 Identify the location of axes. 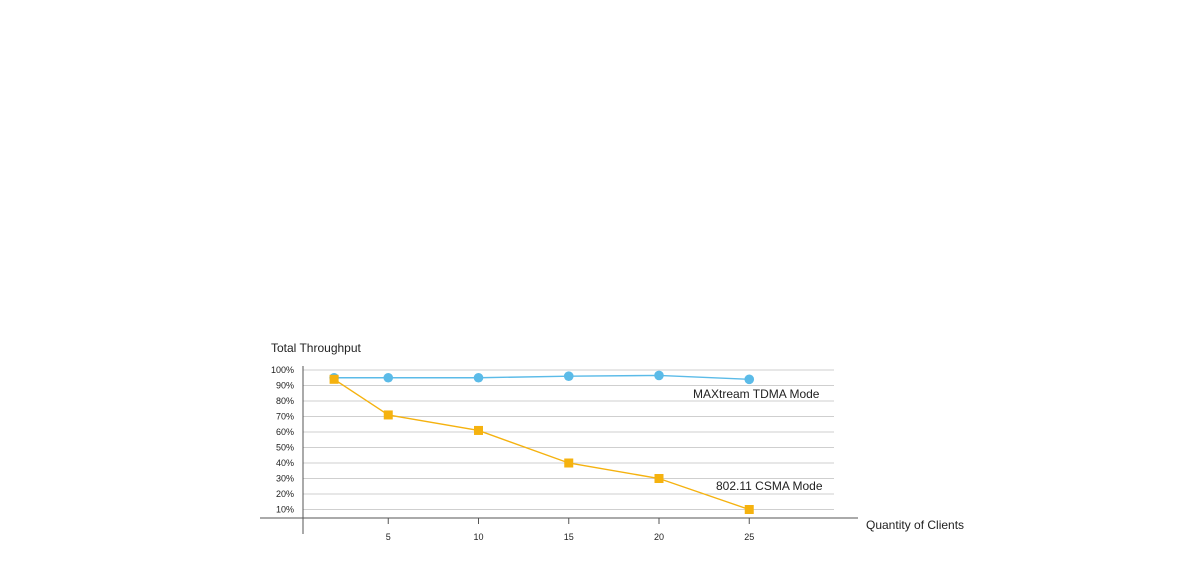
(559, 450).